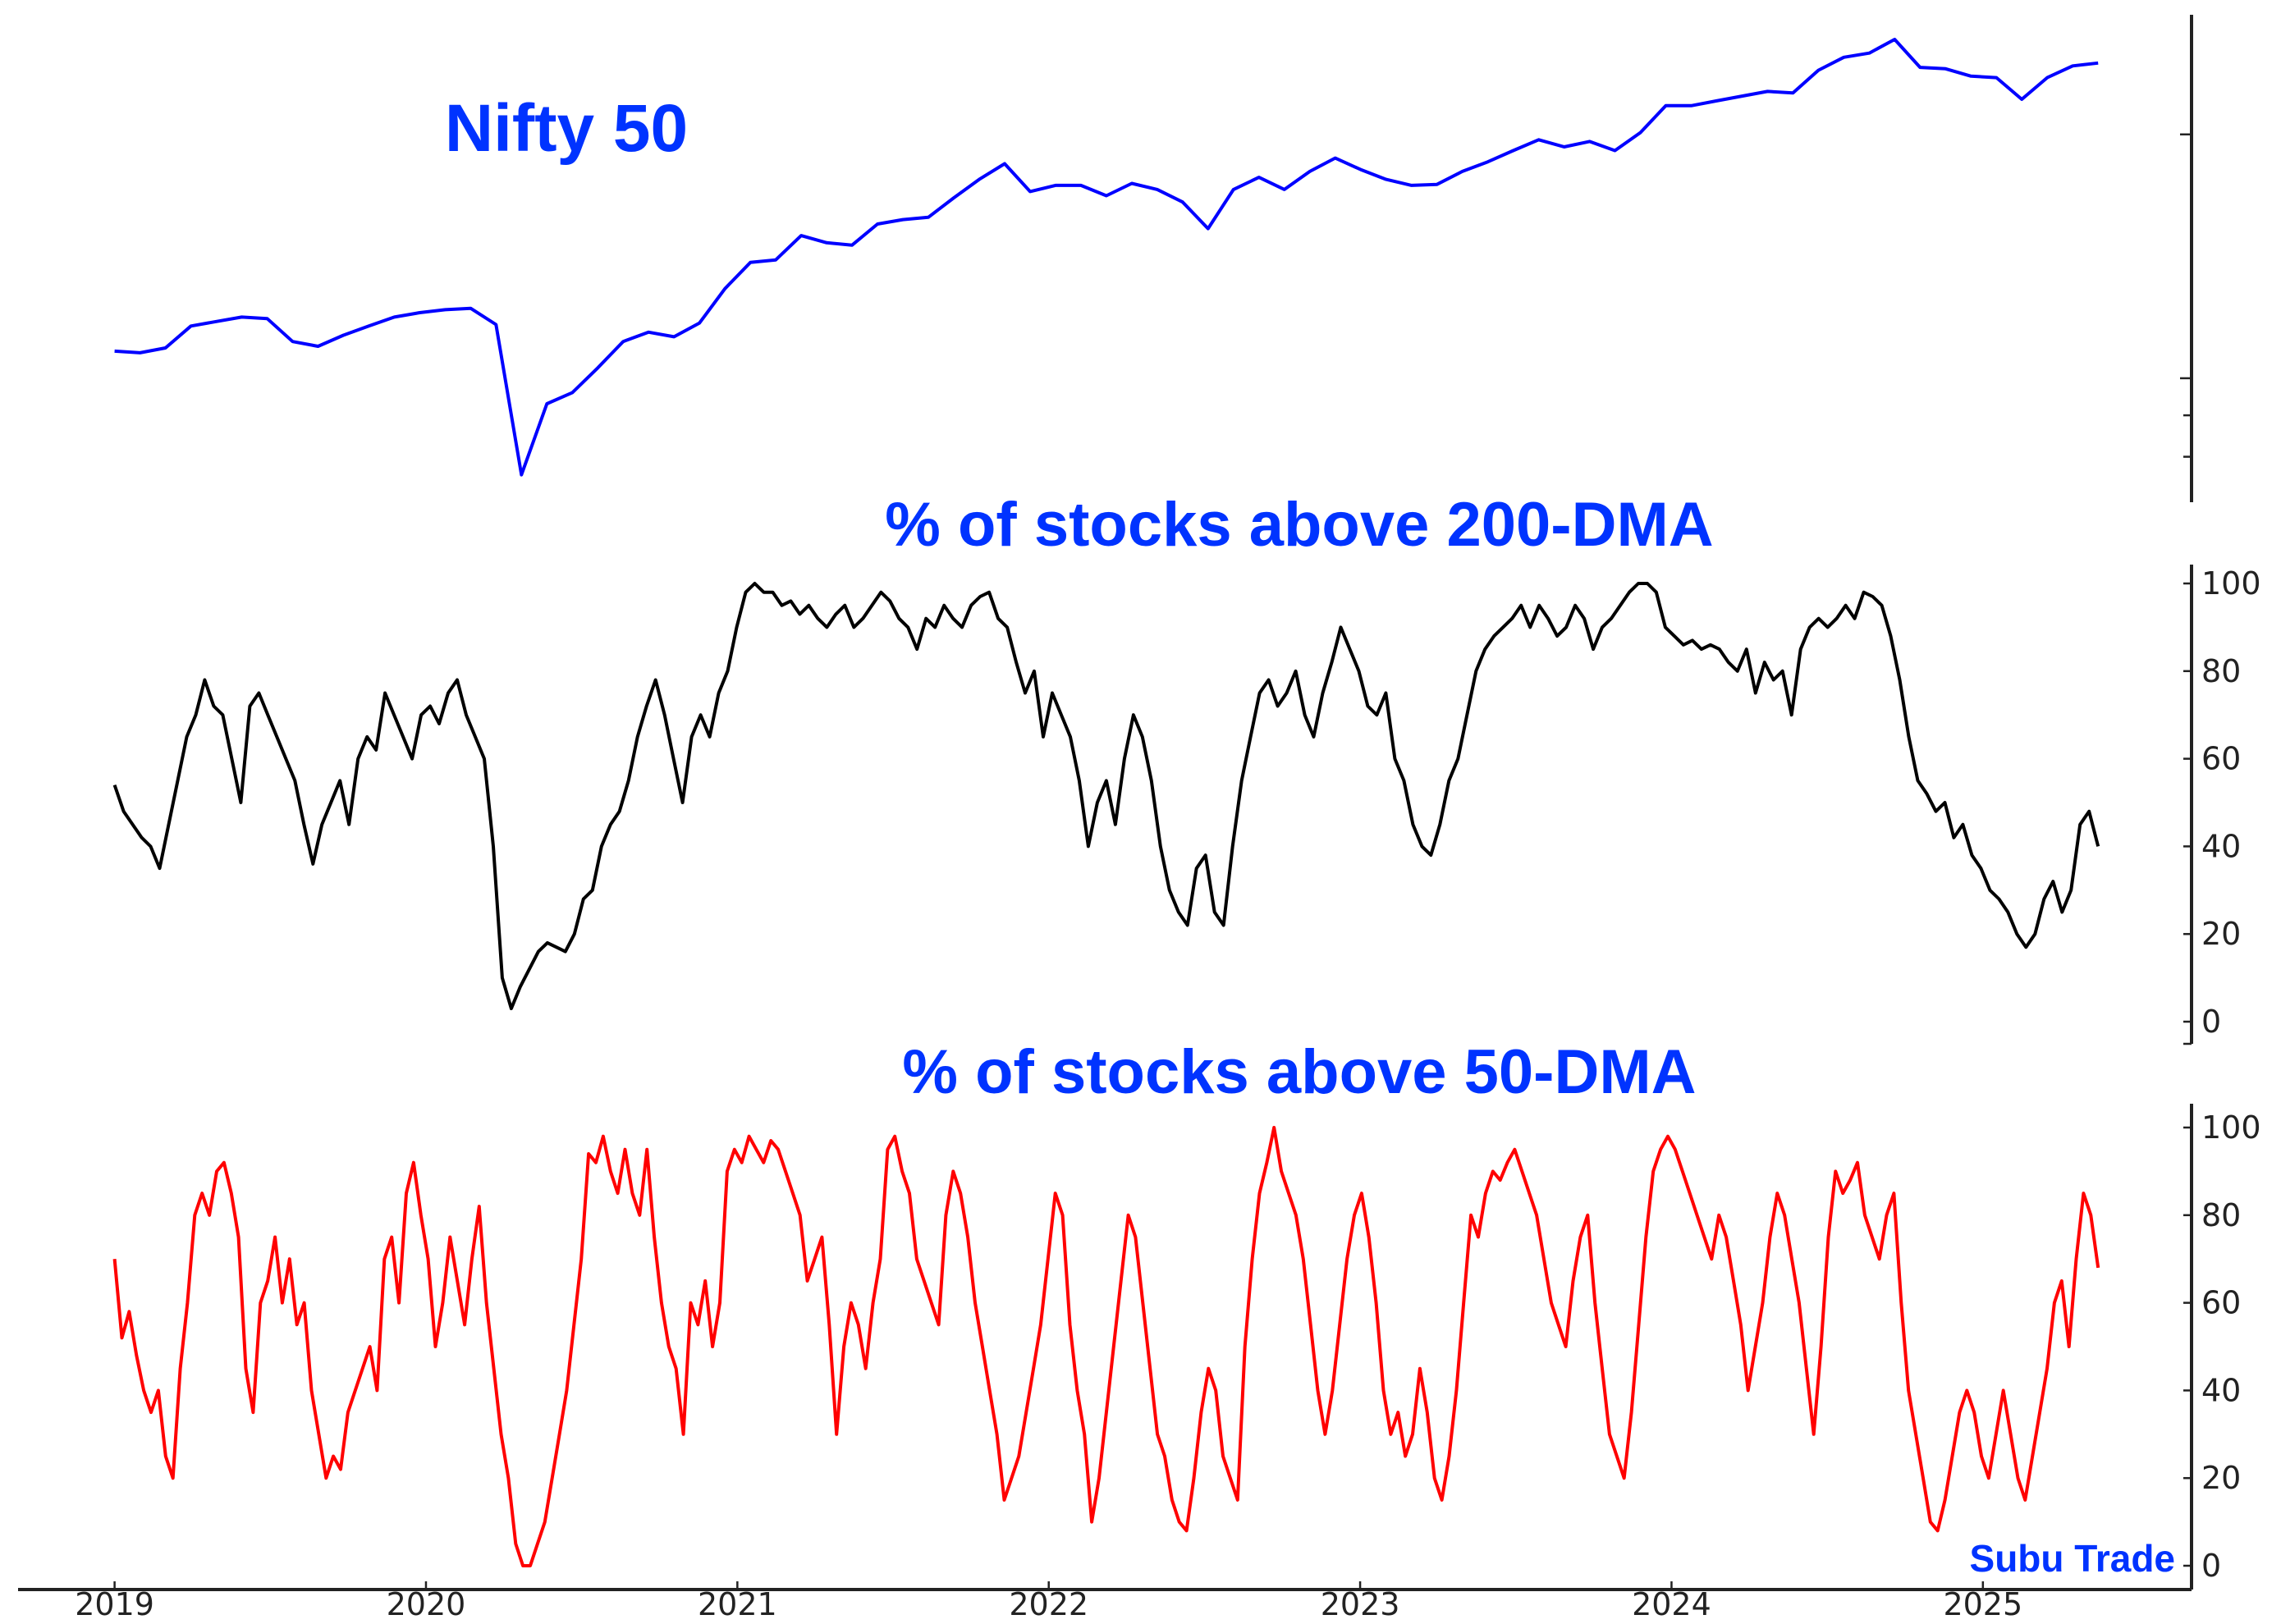  I want to click on nifty-title: Nifty 50, so click(566, 128).